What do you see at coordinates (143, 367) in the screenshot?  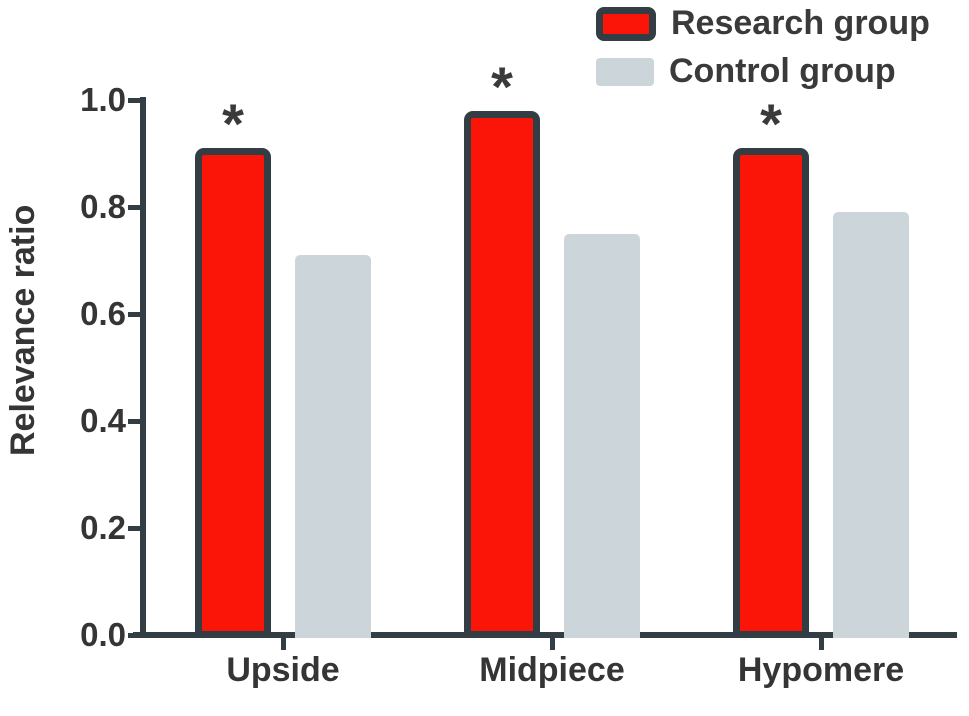 I see `y-axis-line` at bounding box center [143, 367].